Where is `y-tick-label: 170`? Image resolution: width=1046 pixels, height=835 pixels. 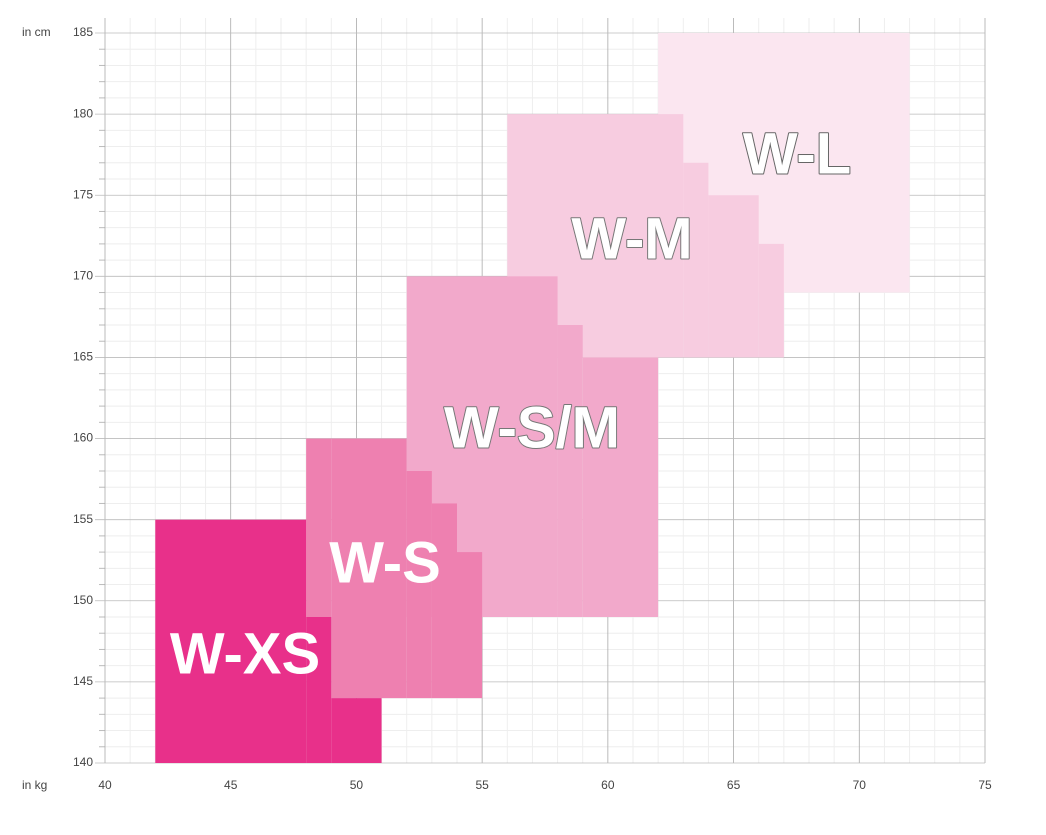
y-tick-label: 170 is located at coordinates (83, 276).